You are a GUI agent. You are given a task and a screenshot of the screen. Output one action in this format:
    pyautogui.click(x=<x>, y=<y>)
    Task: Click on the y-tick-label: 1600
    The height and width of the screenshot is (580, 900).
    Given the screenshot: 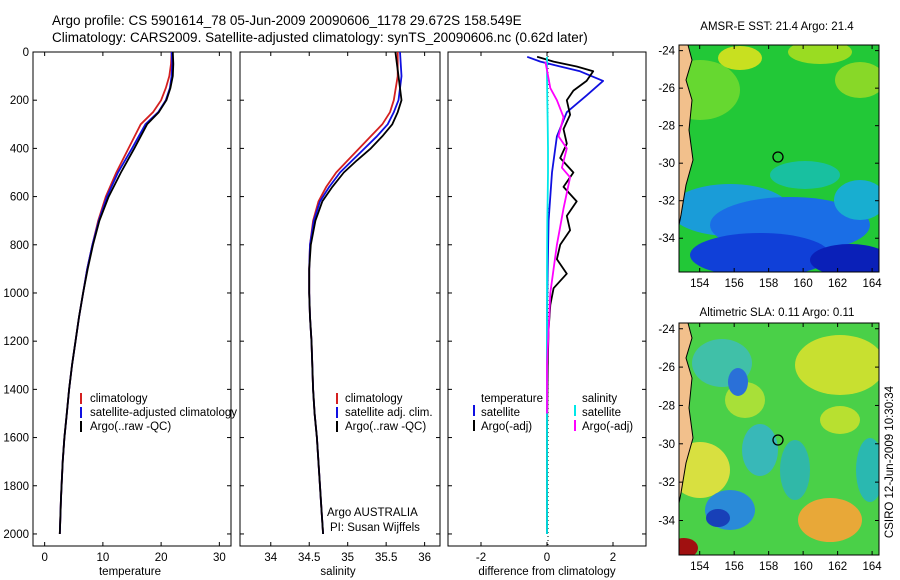 What is the action you would take?
    pyautogui.click(x=16, y=439)
    